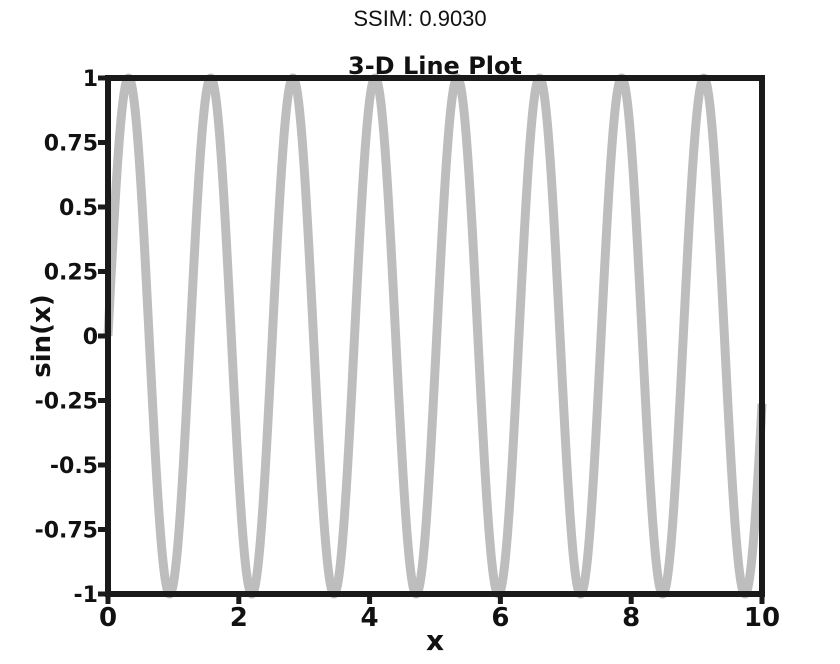 The width and height of the screenshot is (840, 664). What do you see at coordinates (500, 618) in the screenshot?
I see `x-tick-label: 6` at bounding box center [500, 618].